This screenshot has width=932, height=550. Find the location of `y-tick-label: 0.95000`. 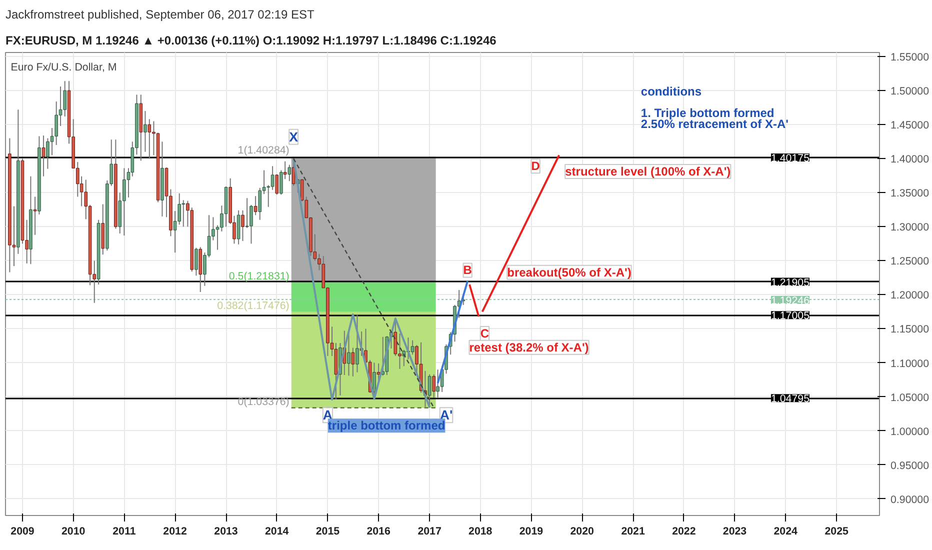

y-tick-label: 0.95000 is located at coordinates (910, 466).